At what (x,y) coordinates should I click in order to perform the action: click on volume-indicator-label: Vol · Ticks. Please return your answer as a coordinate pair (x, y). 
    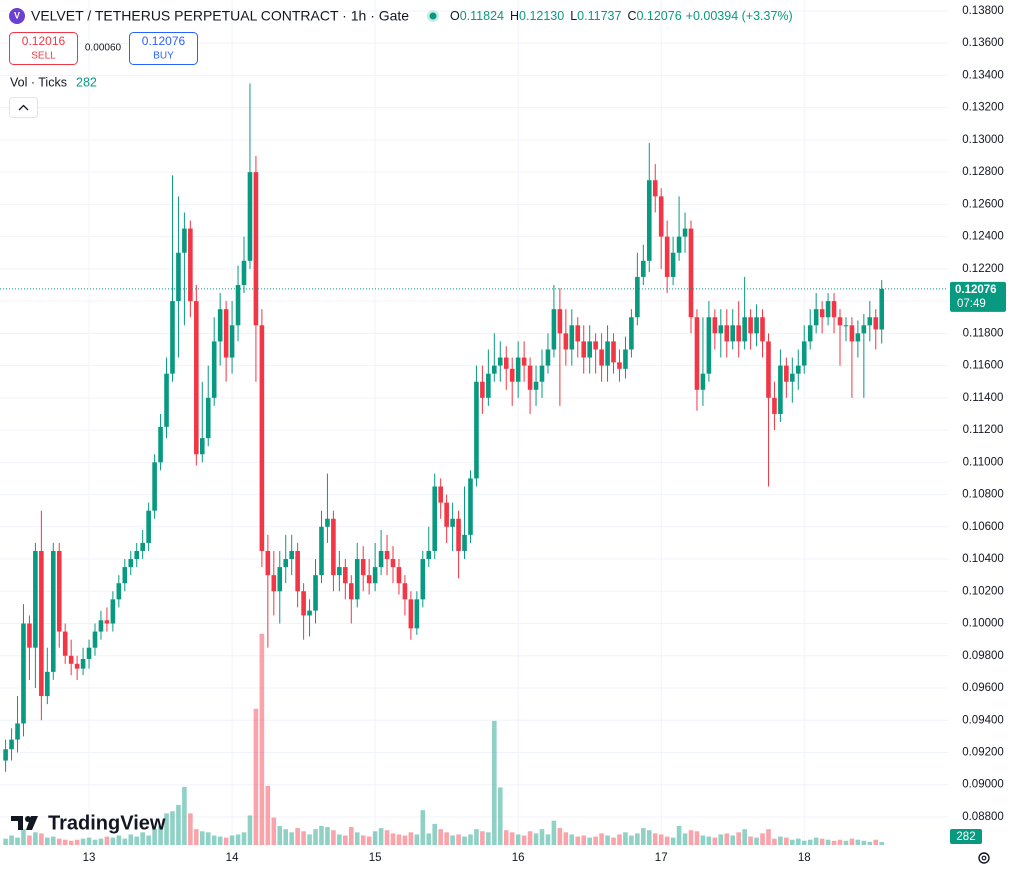
    Looking at the image, I should click on (38, 82).